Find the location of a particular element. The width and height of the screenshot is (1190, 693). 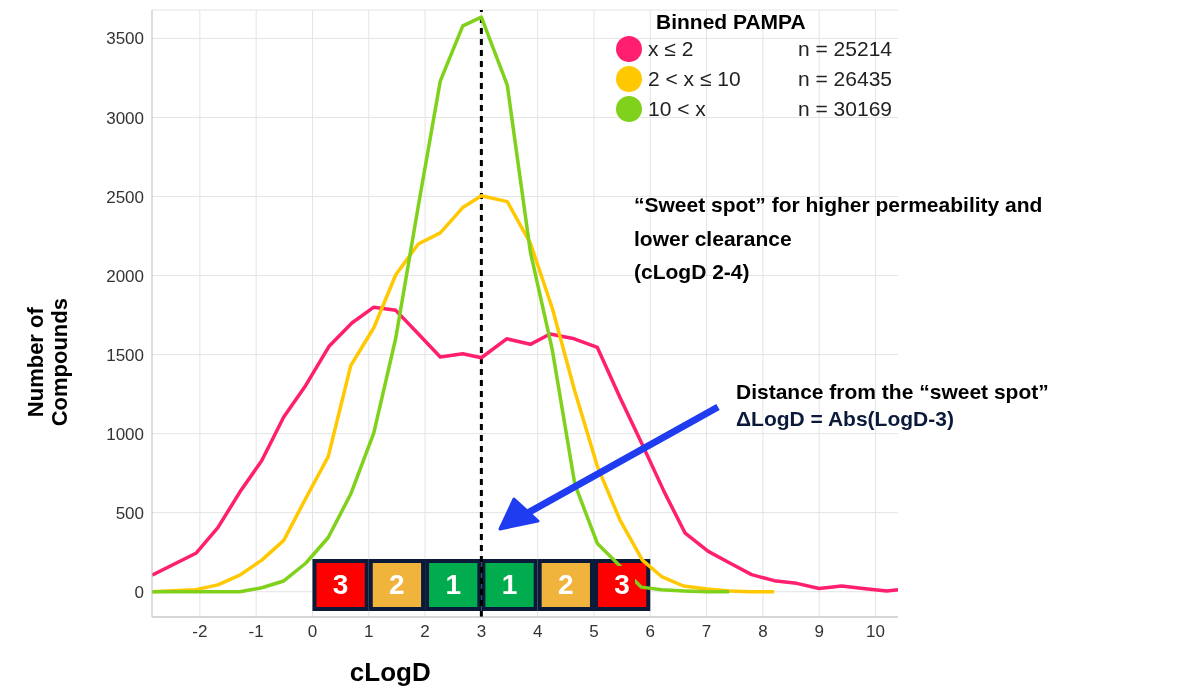

x-tick-label: 4 is located at coordinates (537, 632).